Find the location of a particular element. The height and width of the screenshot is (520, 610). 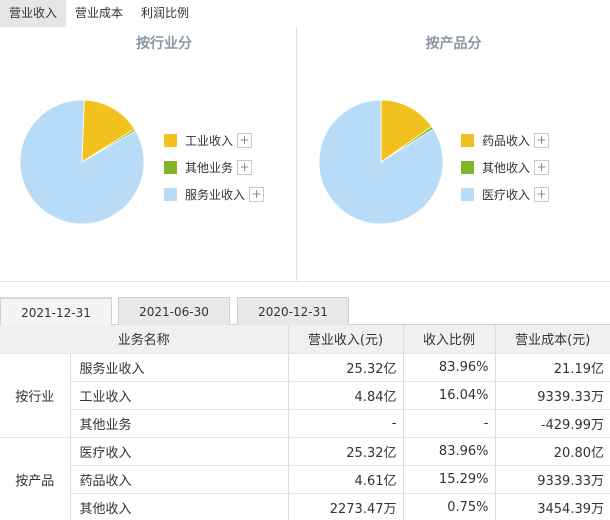

legend-item-industrial: 工业收入 + is located at coordinates (214, 140).